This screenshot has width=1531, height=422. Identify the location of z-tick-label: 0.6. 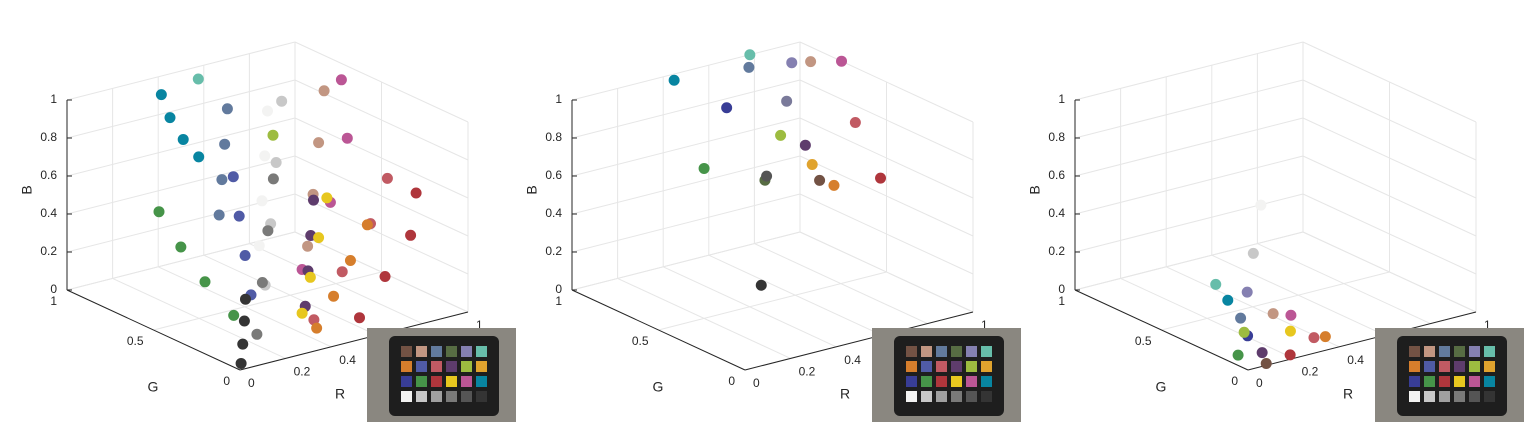
(1056, 175).